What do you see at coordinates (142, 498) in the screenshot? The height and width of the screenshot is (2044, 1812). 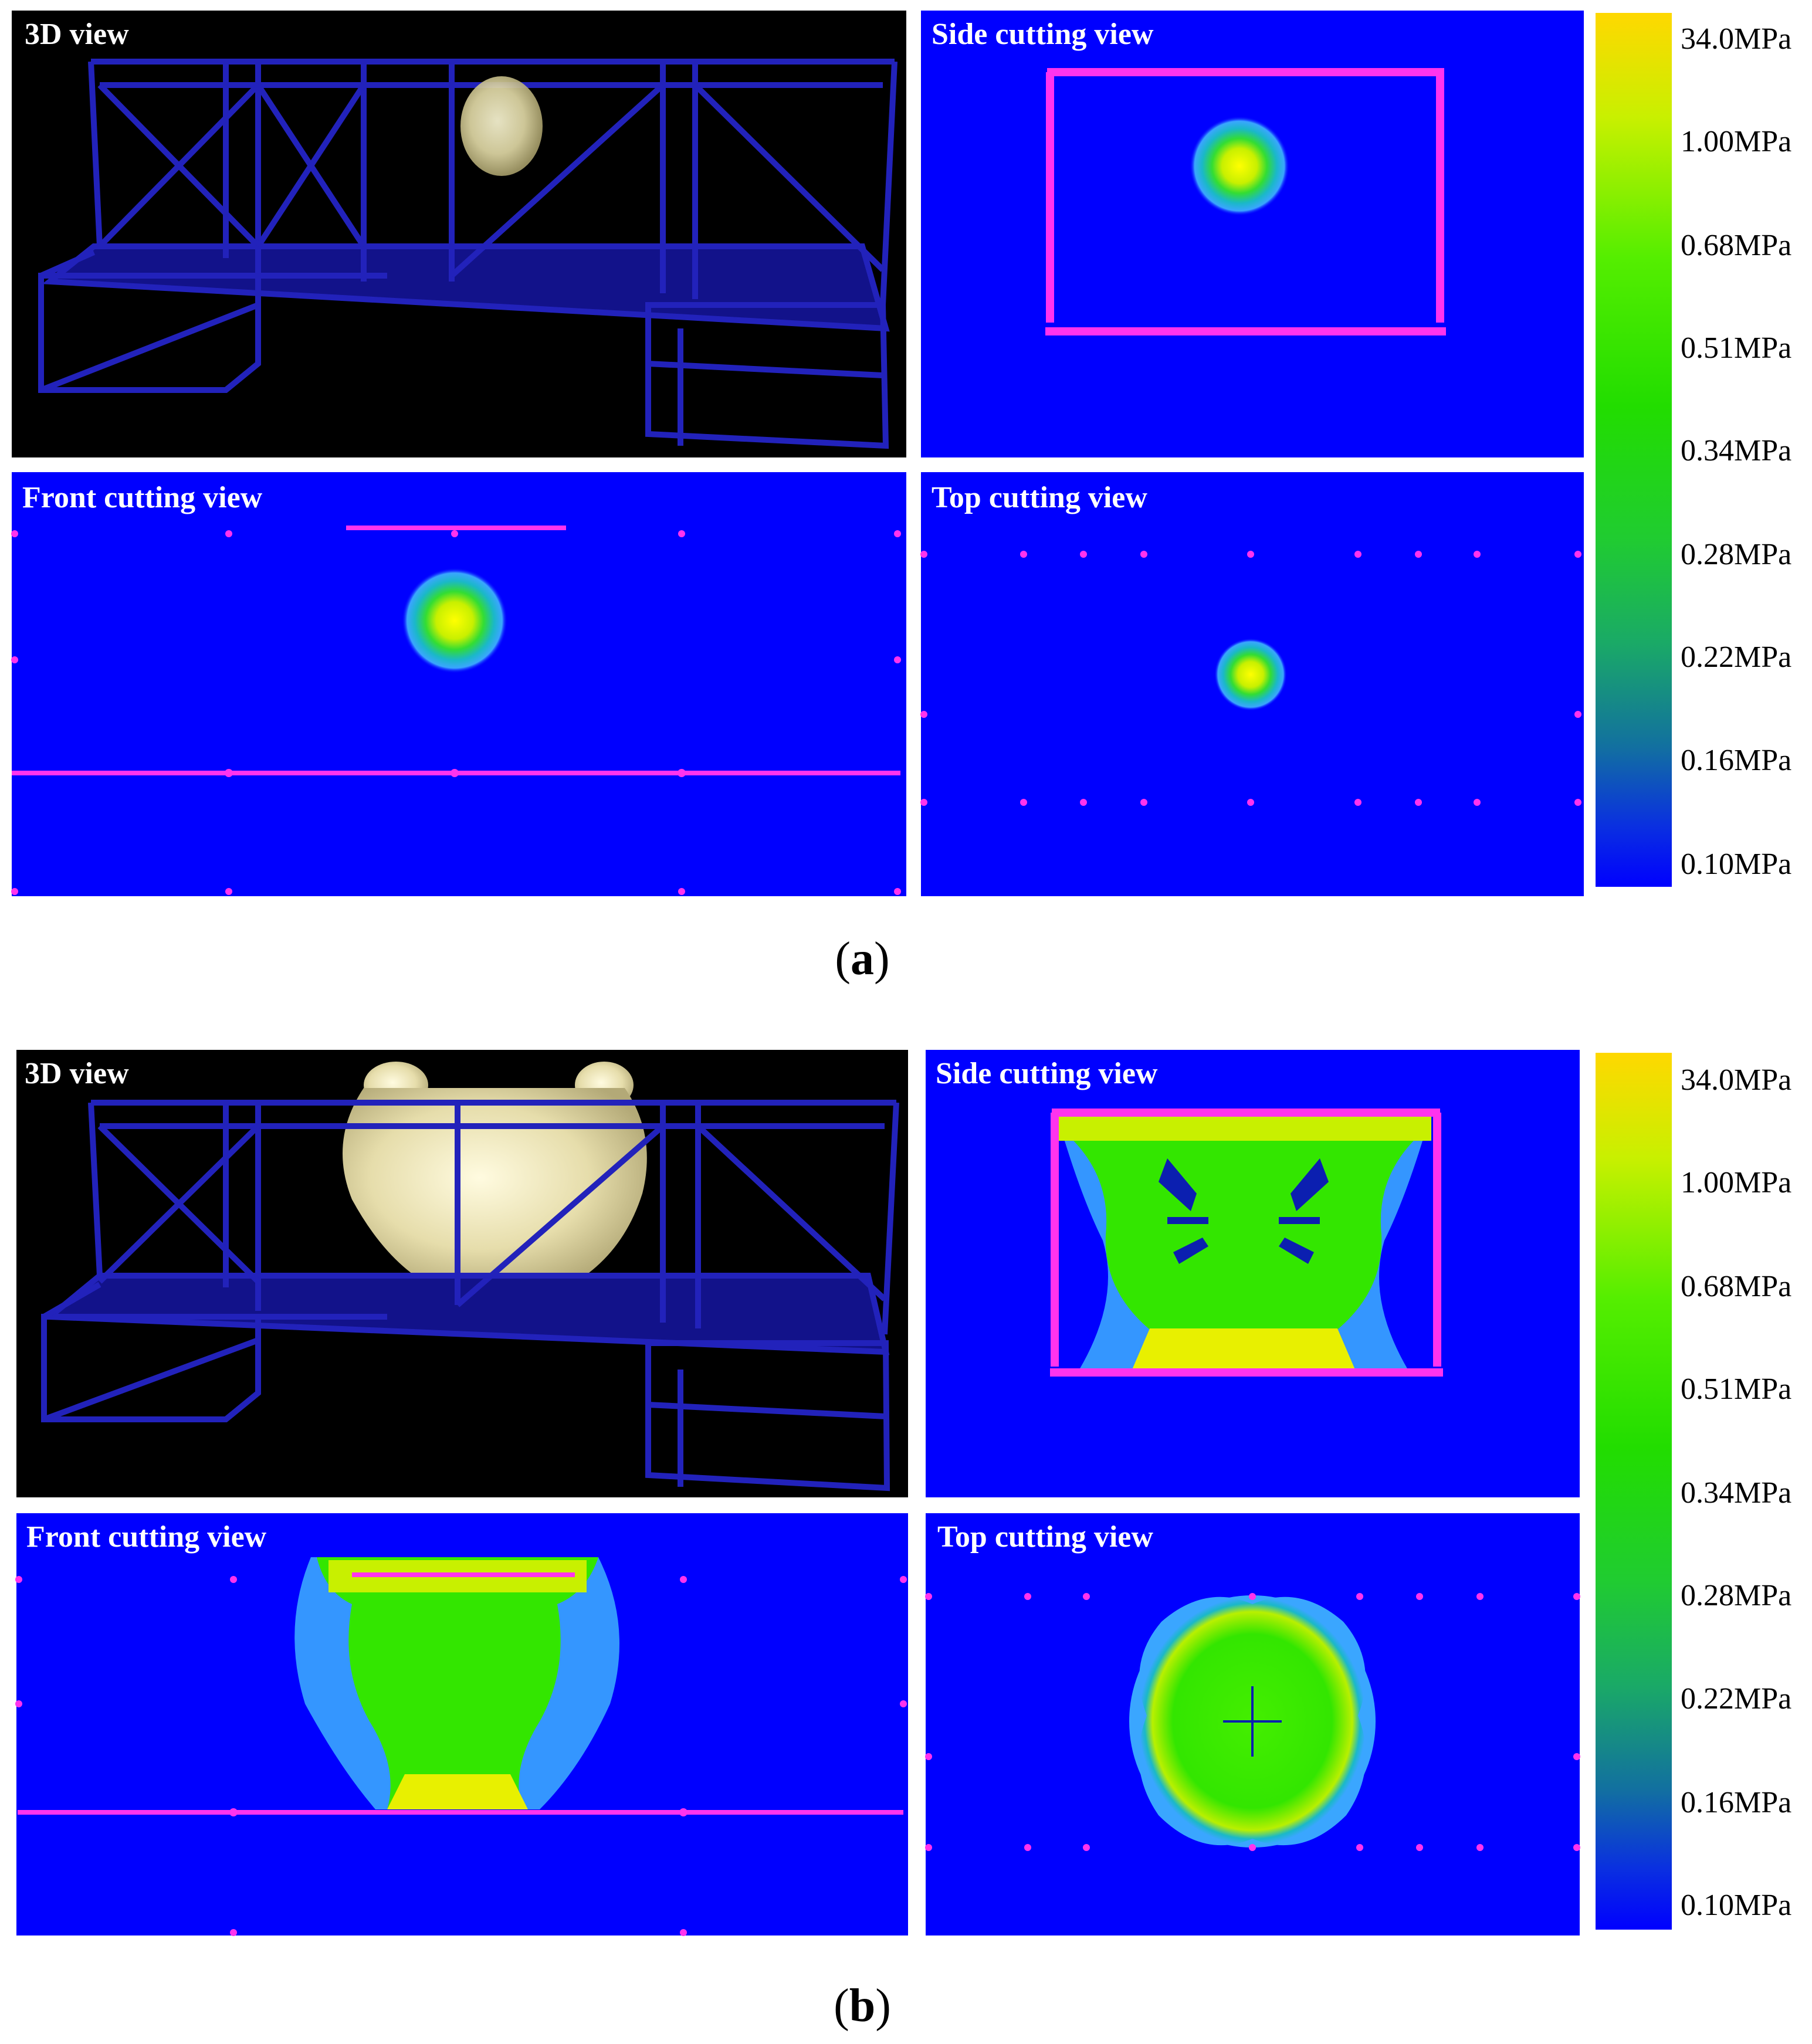 I see `panel-title-front-a: Front cutting view` at bounding box center [142, 498].